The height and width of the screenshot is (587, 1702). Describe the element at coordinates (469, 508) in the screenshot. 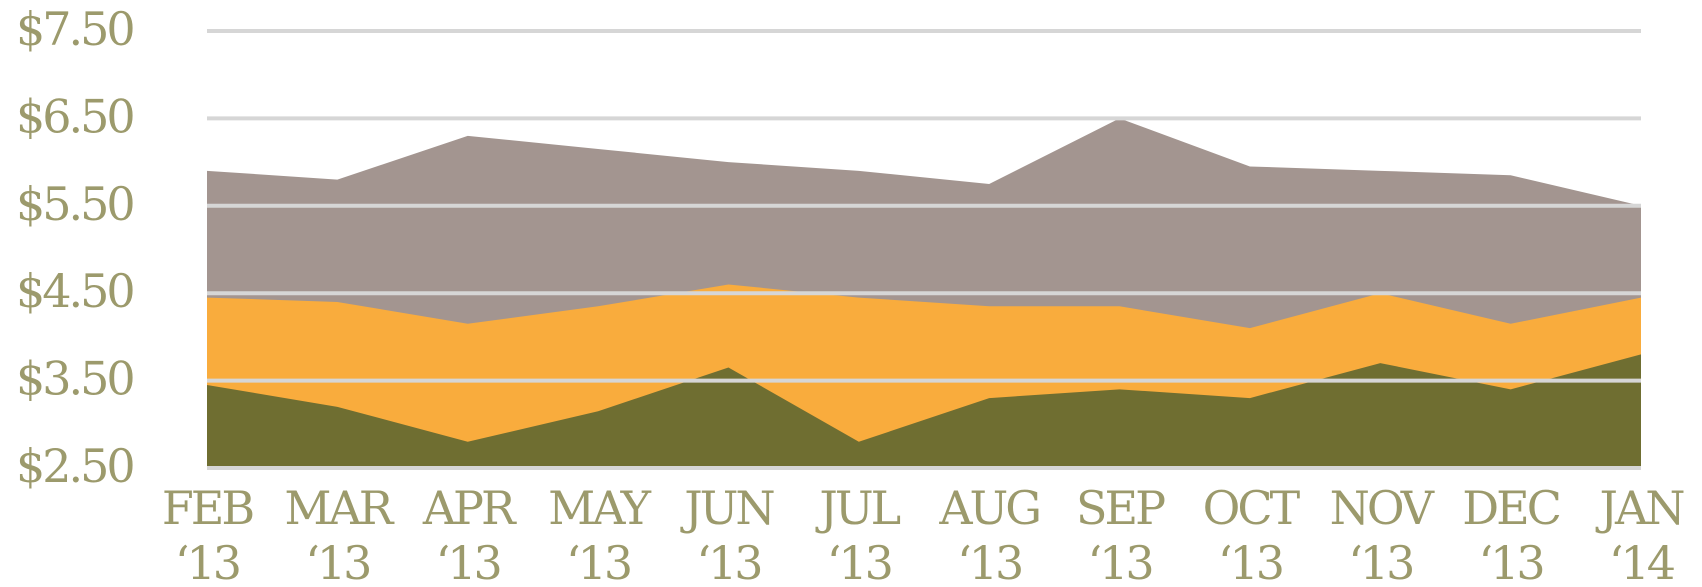

I see `x-tick-label: APR` at that location.